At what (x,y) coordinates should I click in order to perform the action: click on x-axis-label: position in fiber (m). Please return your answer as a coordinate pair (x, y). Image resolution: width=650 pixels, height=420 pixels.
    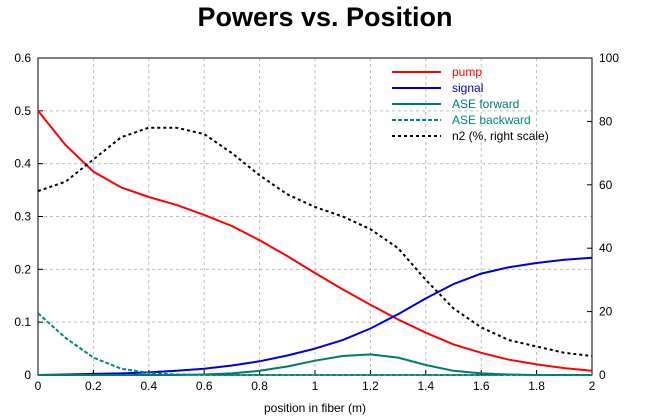
    Looking at the image, I should click on (315, 408).